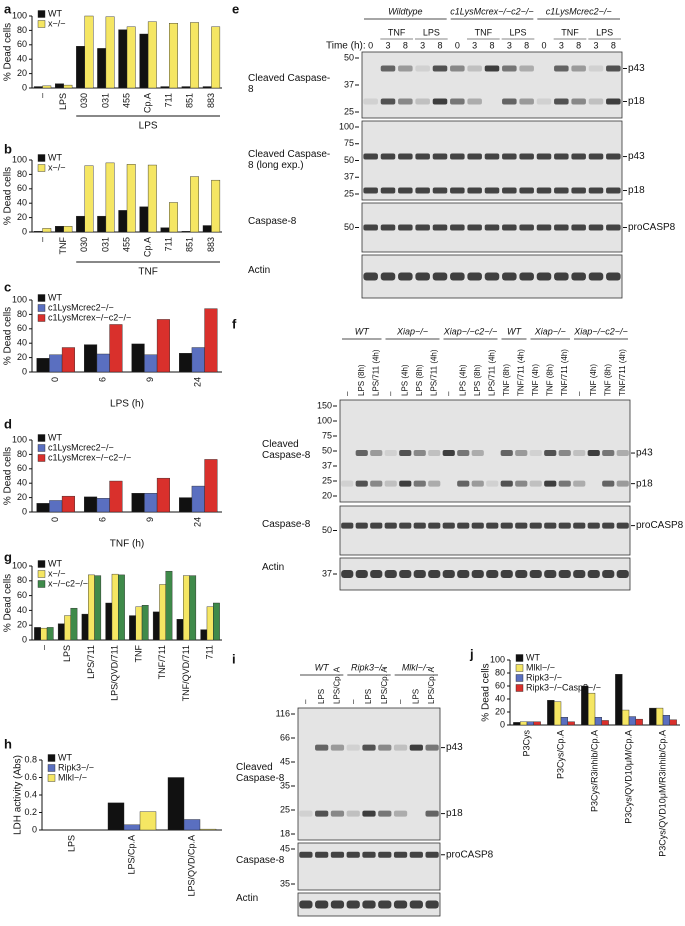  What do you see at coordinates (500, 685) in the screenshot?
I see `y-tick-label: 60` at bounding box center [500, 685].